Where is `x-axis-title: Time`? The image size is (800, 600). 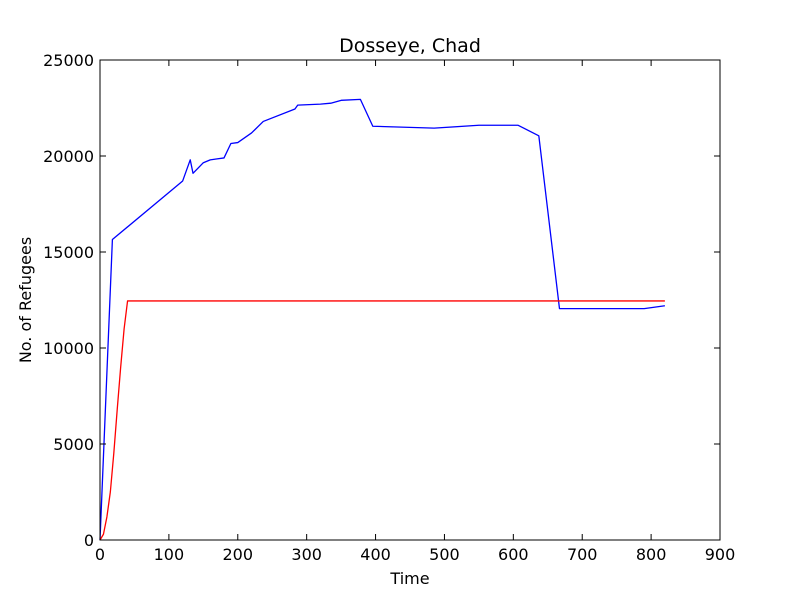 x-axis-title: Time is located at coordinates (409, 578).